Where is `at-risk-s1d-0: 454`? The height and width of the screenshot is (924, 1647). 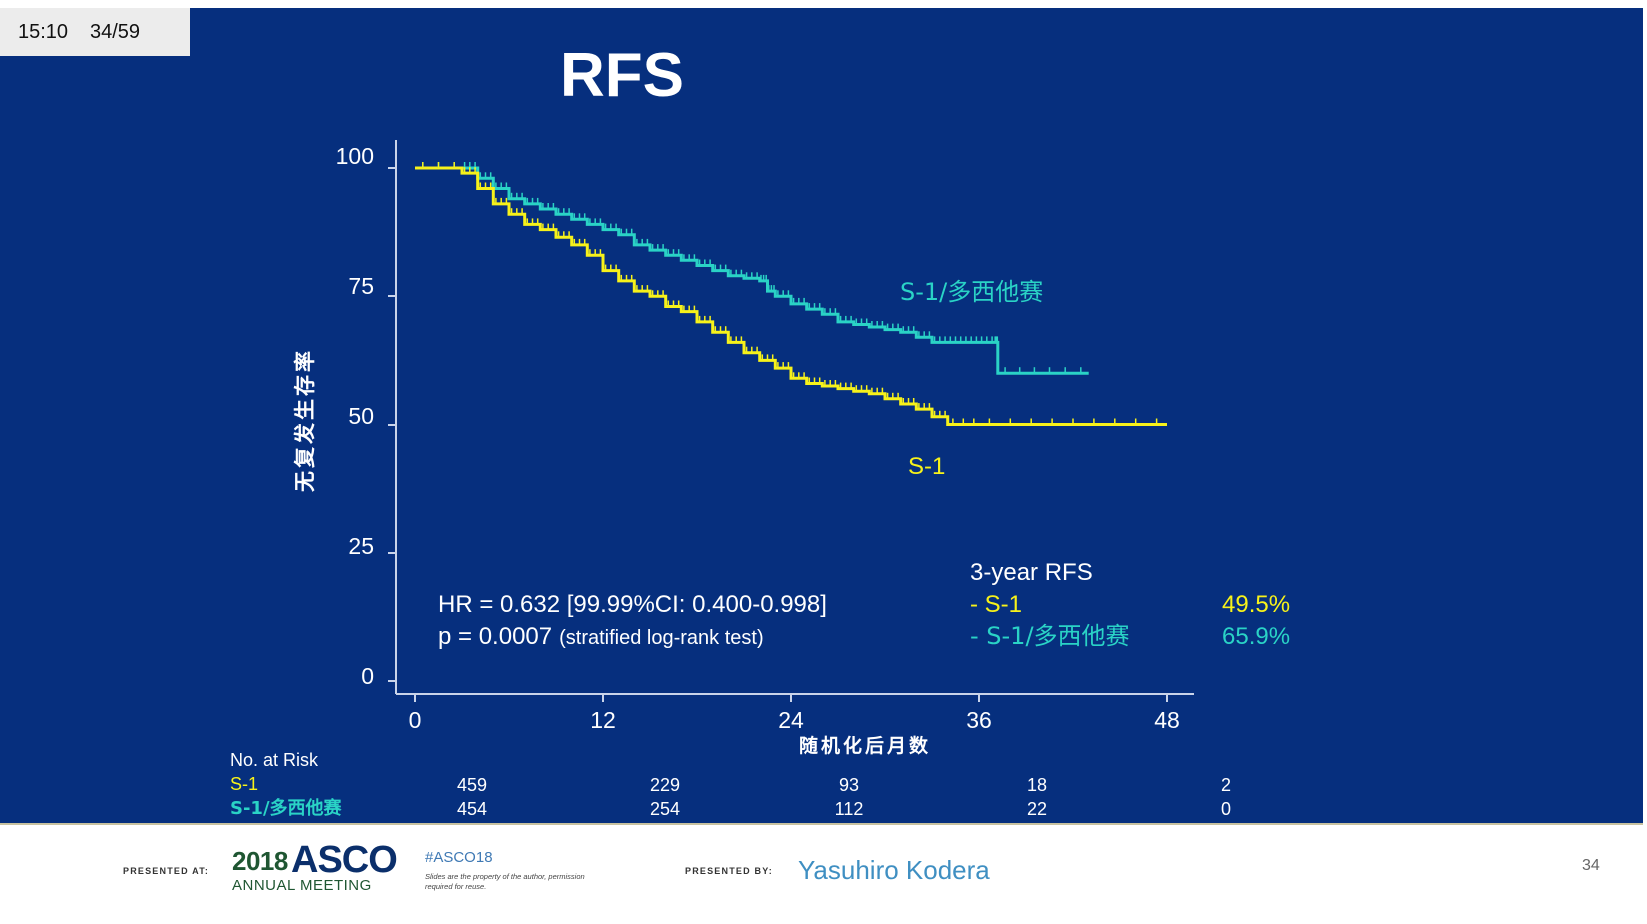
at-risk-s1d-0: 454 is located at coordinates (472, 809).